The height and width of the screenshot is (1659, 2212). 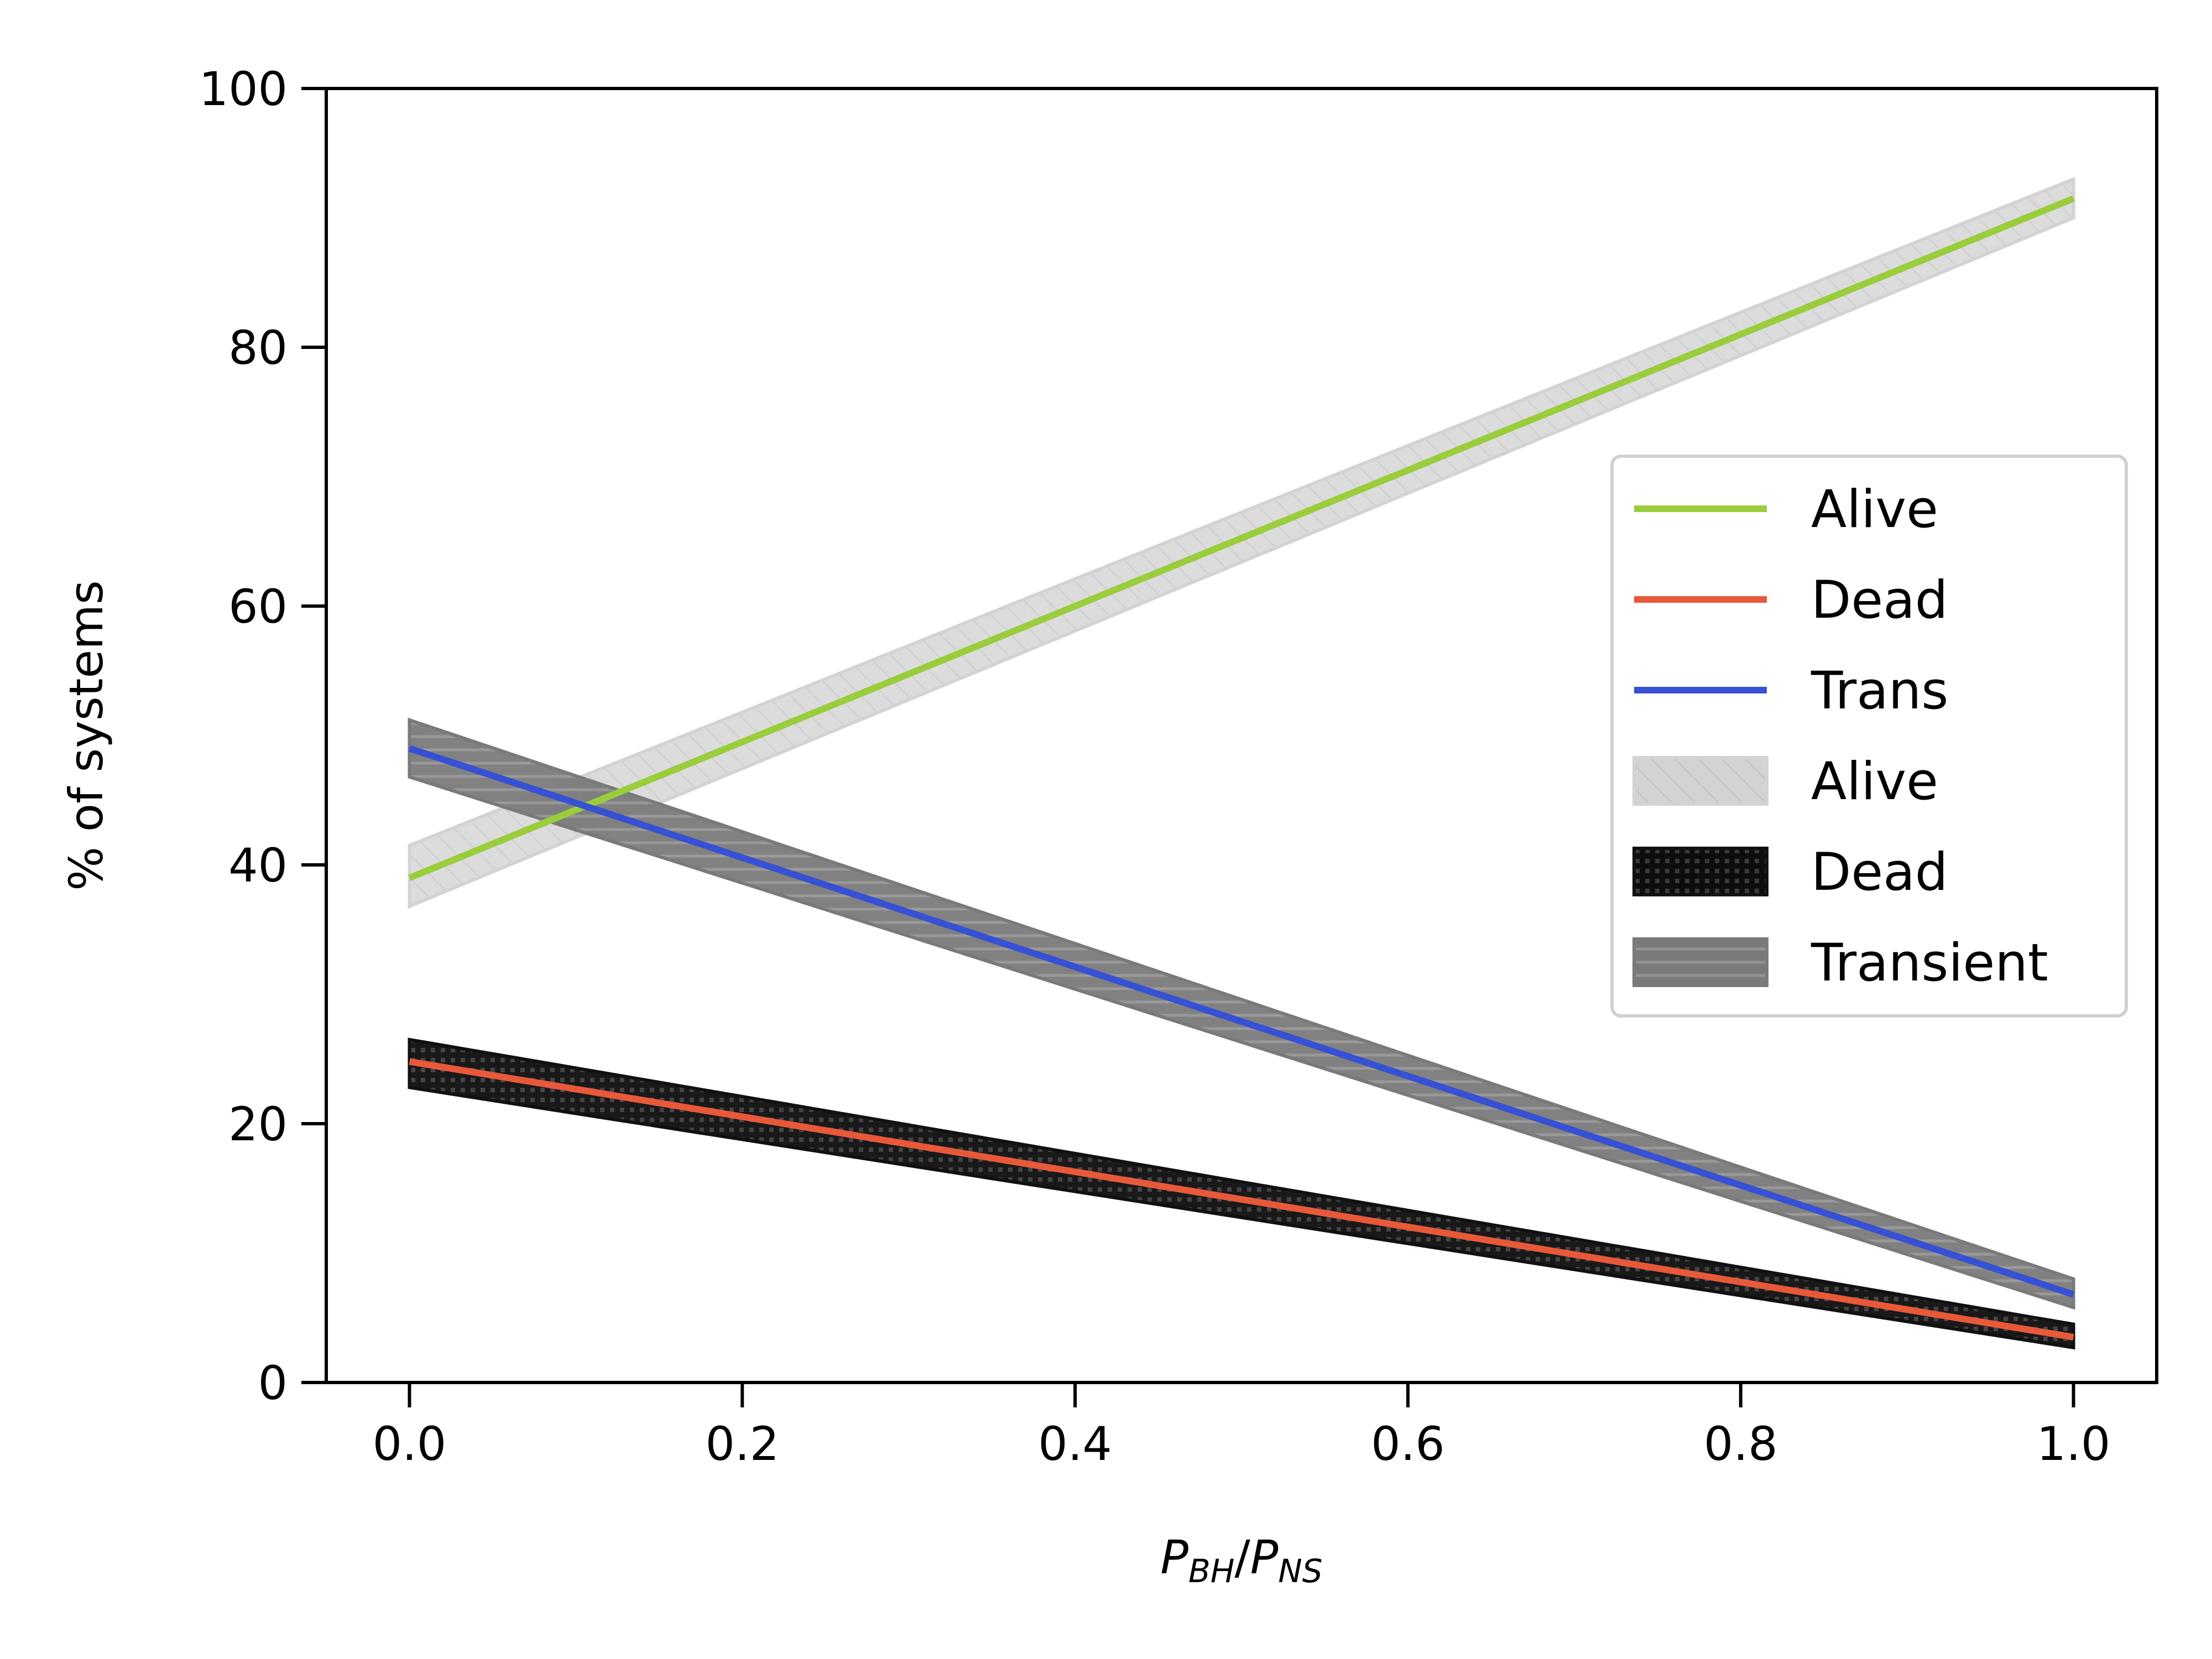 I want to click on x-ticks: 0.0 0.2 0.4 0.6 0.8 1.0, so click(x=1242, y=1427).